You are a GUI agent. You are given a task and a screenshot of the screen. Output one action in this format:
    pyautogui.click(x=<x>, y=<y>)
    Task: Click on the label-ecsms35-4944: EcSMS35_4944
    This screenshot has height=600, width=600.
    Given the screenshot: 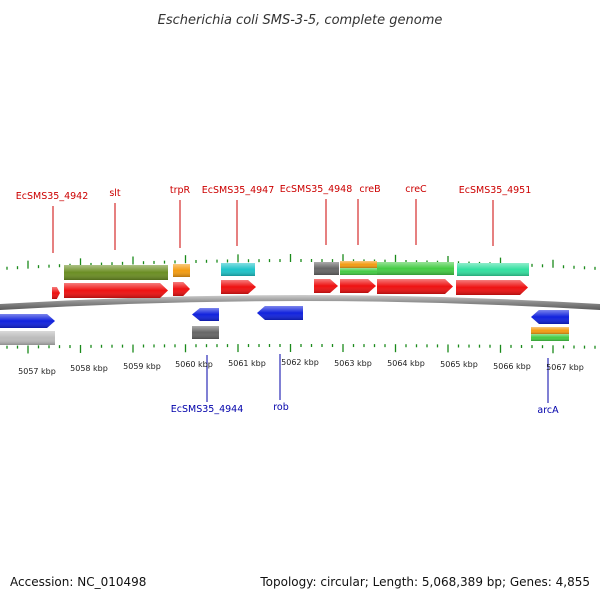 What is the action you would take?
    pyautogui.click(x=207, y=409)
    